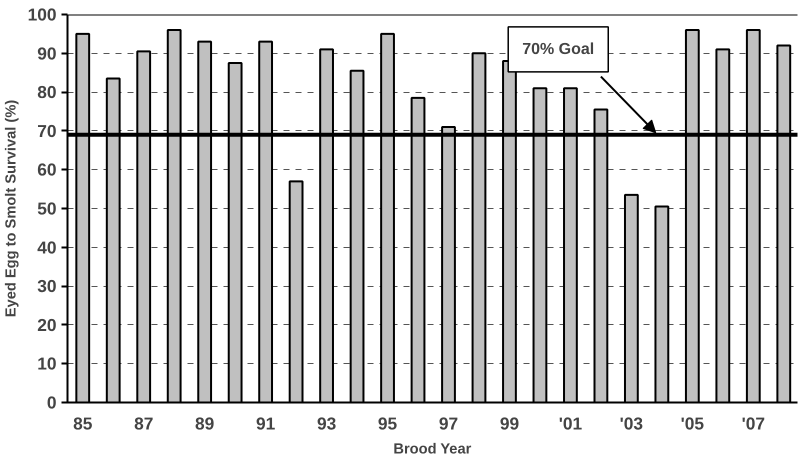  Describe the element at coordinates (558, 49) in the screenshot. I see `ref-line-label: 70% Goal` at that location.